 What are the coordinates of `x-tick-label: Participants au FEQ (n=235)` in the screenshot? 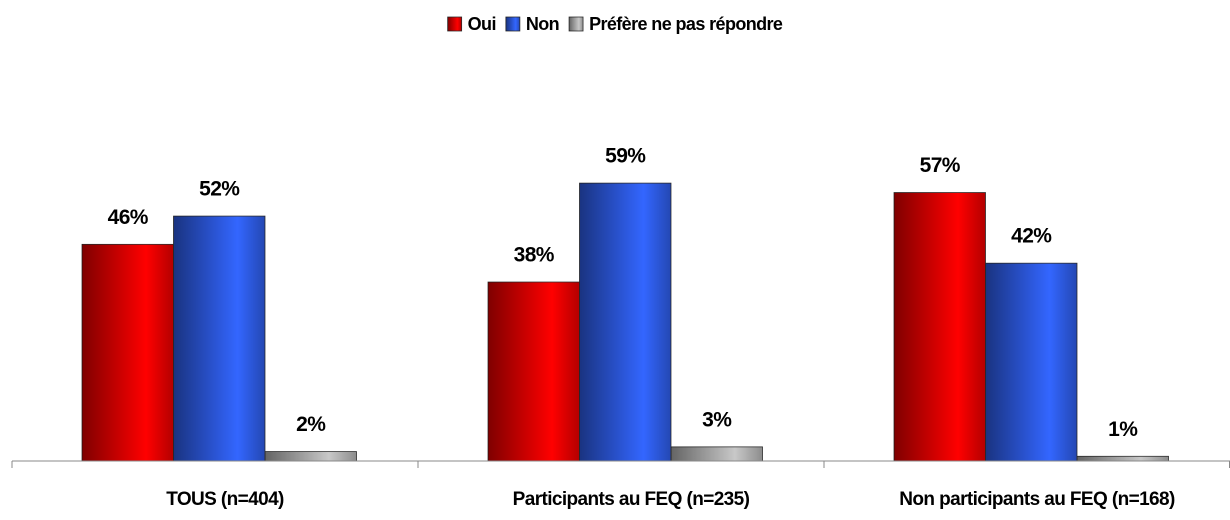 It's located at (631, 499).